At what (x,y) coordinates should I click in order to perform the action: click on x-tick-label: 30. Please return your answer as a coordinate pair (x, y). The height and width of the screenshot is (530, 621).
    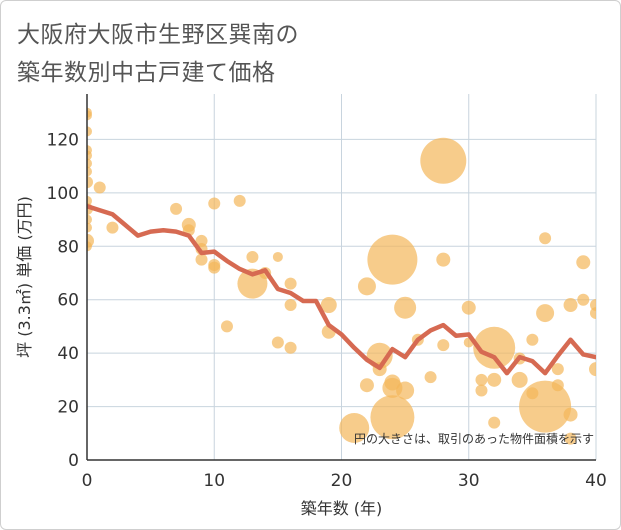
    Looking at the image, I should click on (469, 481).